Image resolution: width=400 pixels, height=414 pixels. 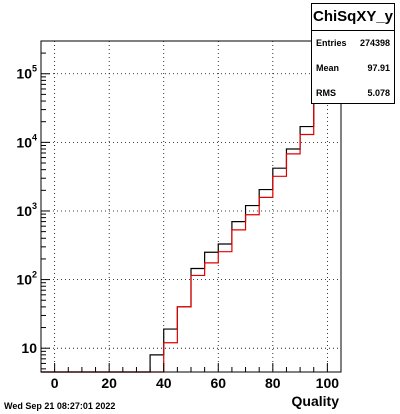 What do you see at coordinates (331, 43) in the screenshot?
I see `stats-label: Entries` at bounding box center [331, 43].